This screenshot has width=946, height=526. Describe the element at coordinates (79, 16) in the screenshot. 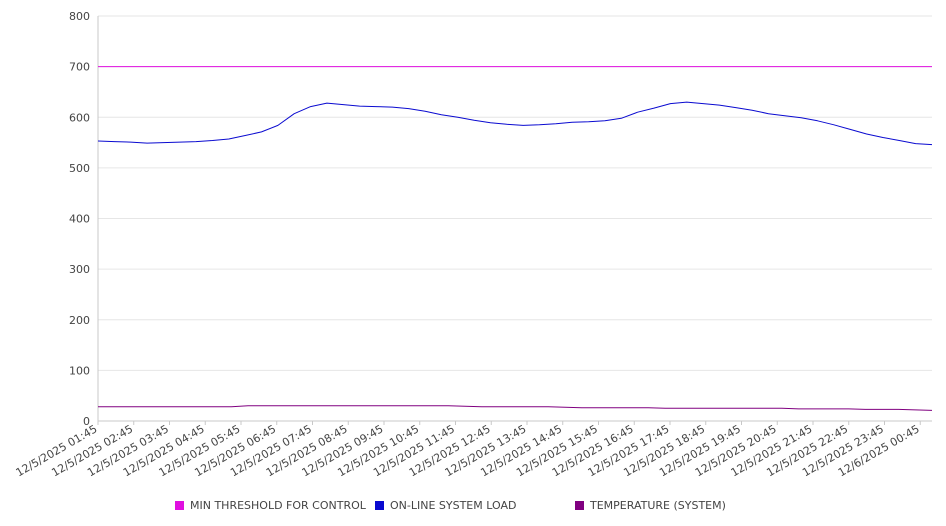

I see `y-tick-label: 800` at that location.